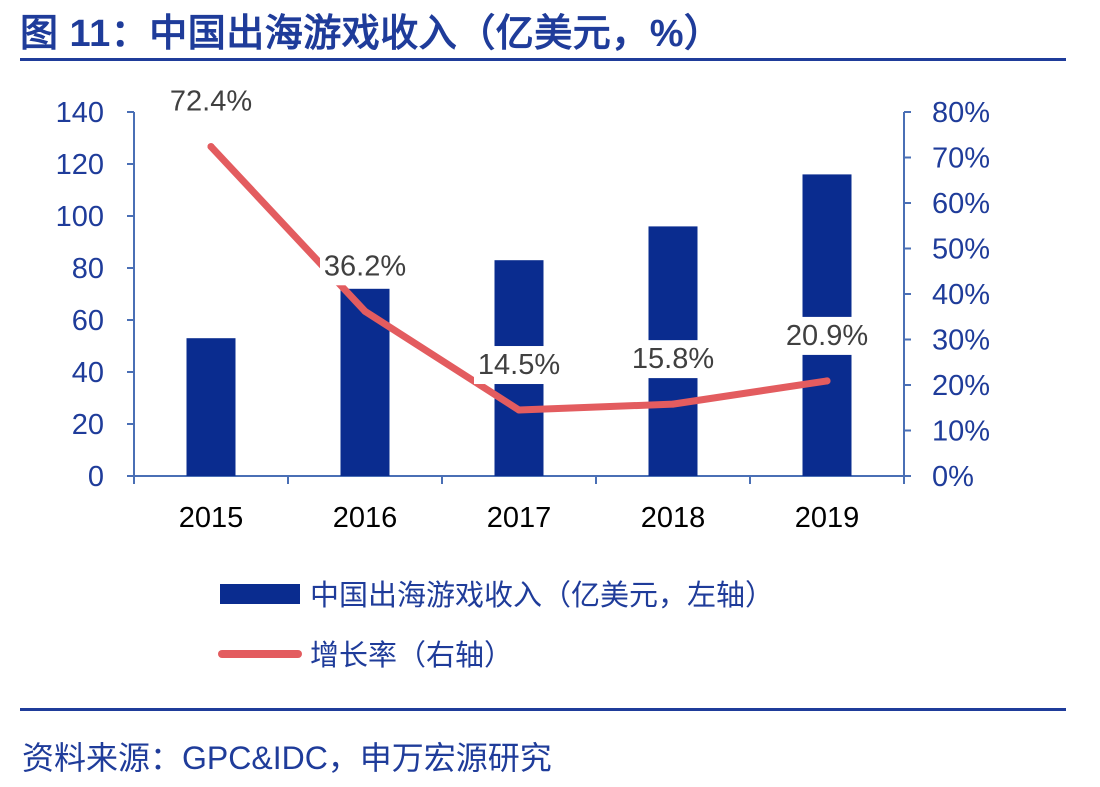 This screenshot has height=787, width=1100. Describe the element at coordinates (80, 217) in the screenshot. I see `left-tick-label: 100` at that location.